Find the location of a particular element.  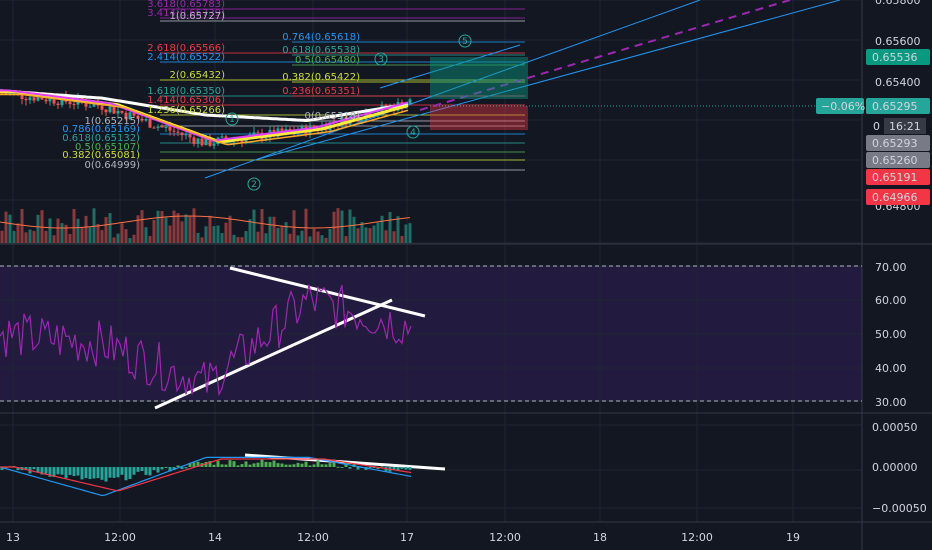

time-label: 12:00 is located at coordinates (313, 537).